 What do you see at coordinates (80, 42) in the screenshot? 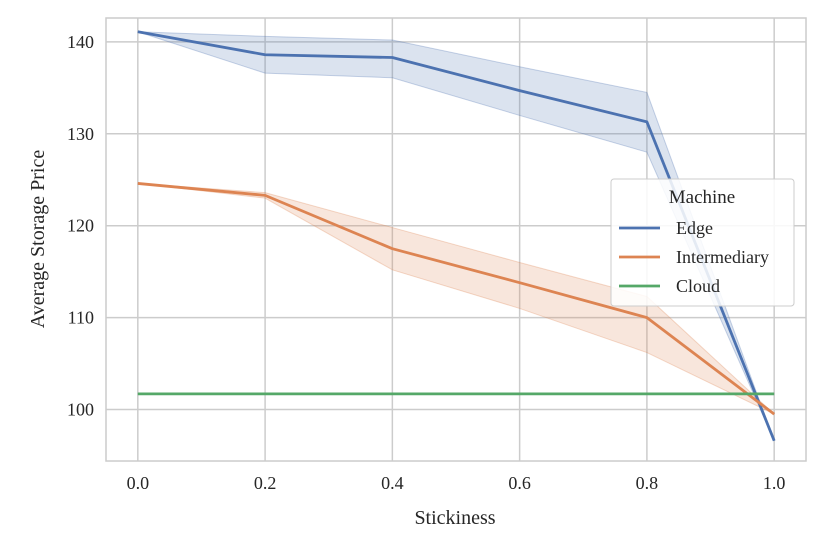
I see `y-tick-label: 140` at bounding box center [80, 42].